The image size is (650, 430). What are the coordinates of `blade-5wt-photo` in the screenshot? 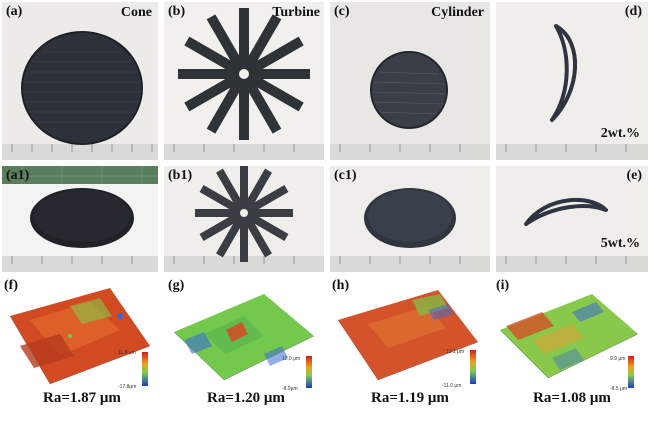 It's located at (572, 219).